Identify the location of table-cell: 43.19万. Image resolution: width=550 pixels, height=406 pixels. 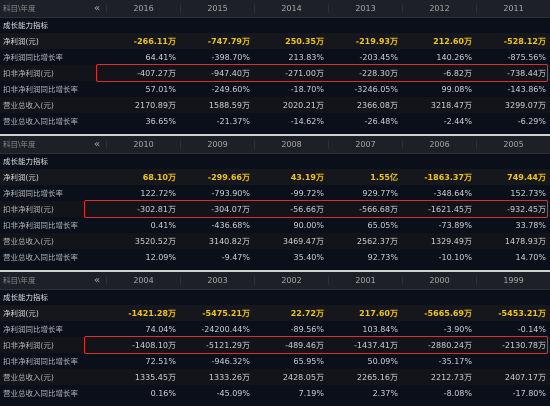
(307, 177).